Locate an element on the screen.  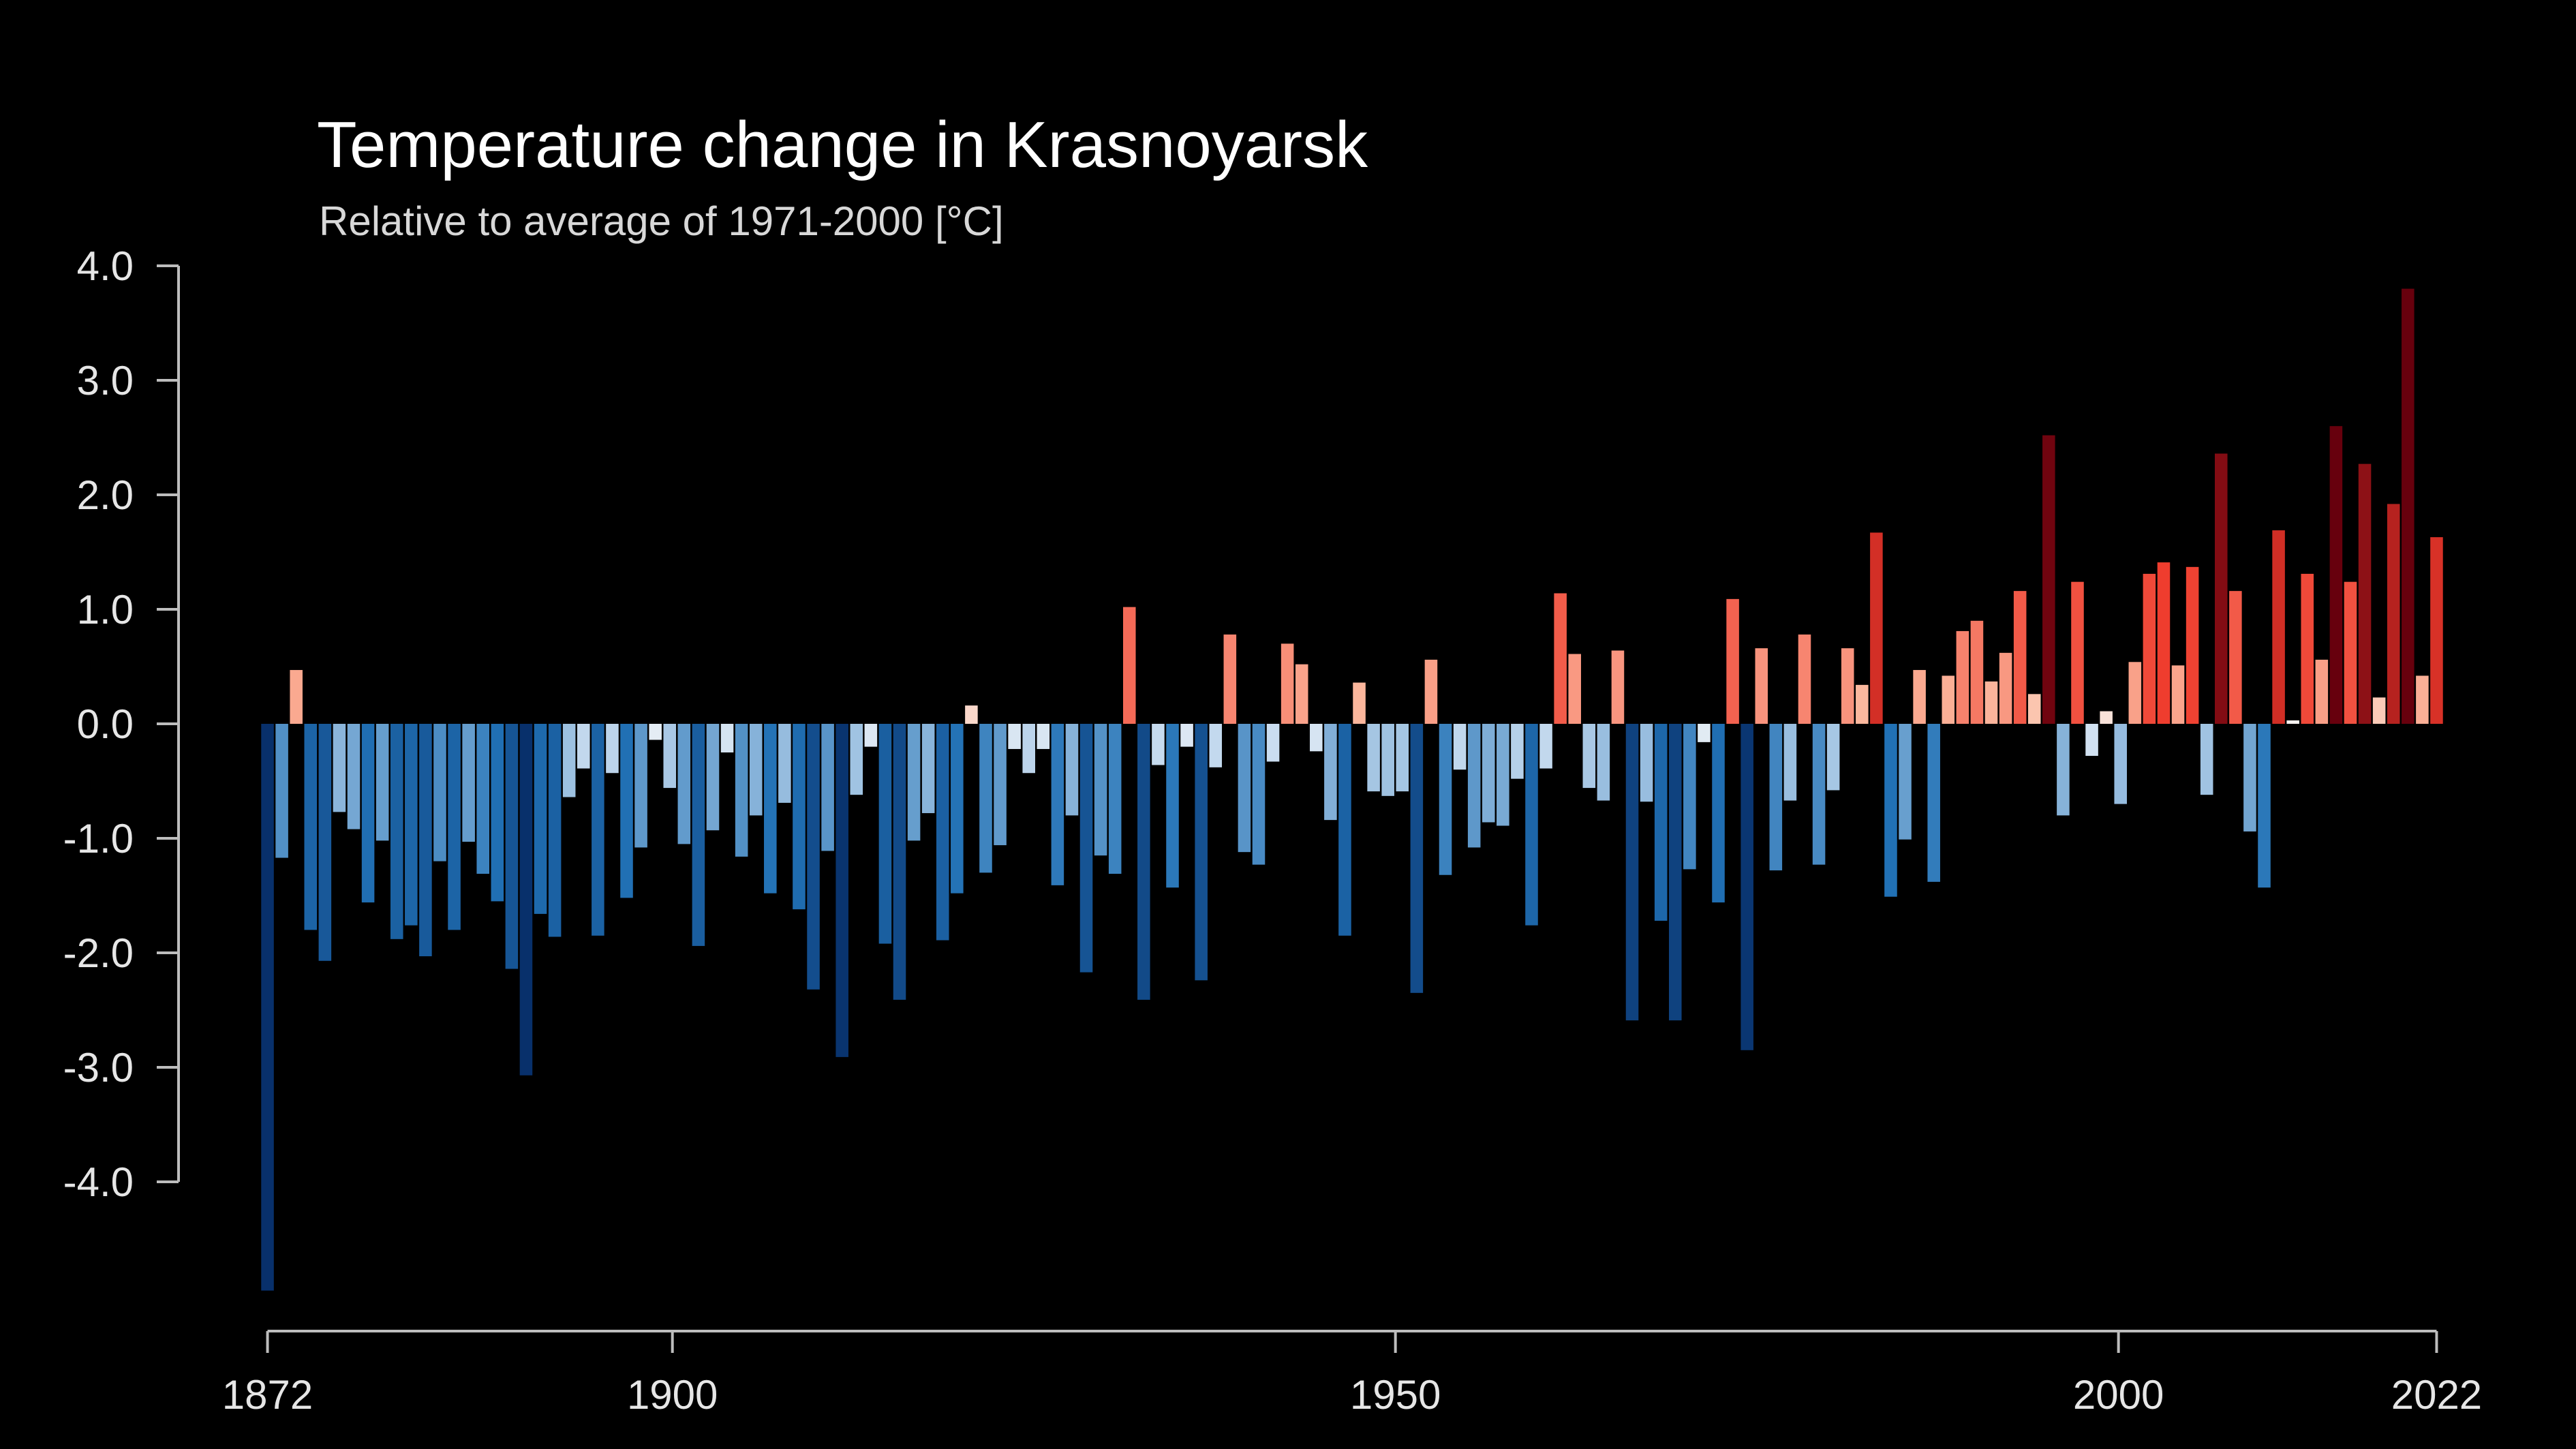
bar-1913 is located at coordinates (856, 760).